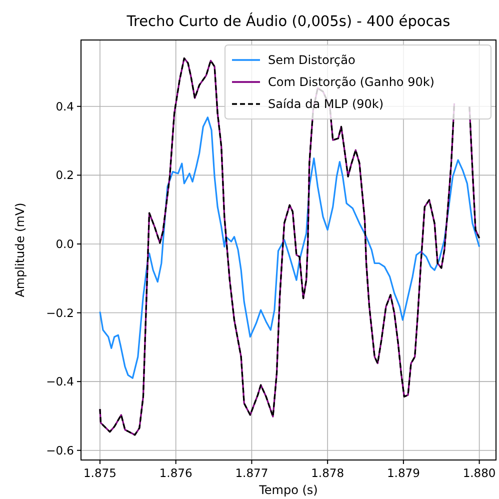 Image resolution: width=499 pixels, height=499 pixels. I want to click on x-tick-label: 1.879, so click(403, 473).